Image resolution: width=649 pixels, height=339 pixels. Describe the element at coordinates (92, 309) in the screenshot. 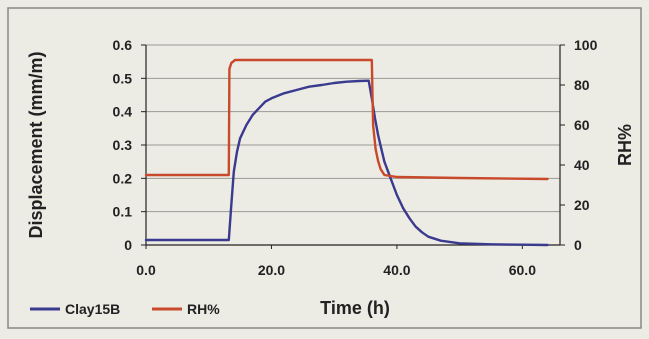

I see `legend-label-clay15b: Clay15B` at that location.